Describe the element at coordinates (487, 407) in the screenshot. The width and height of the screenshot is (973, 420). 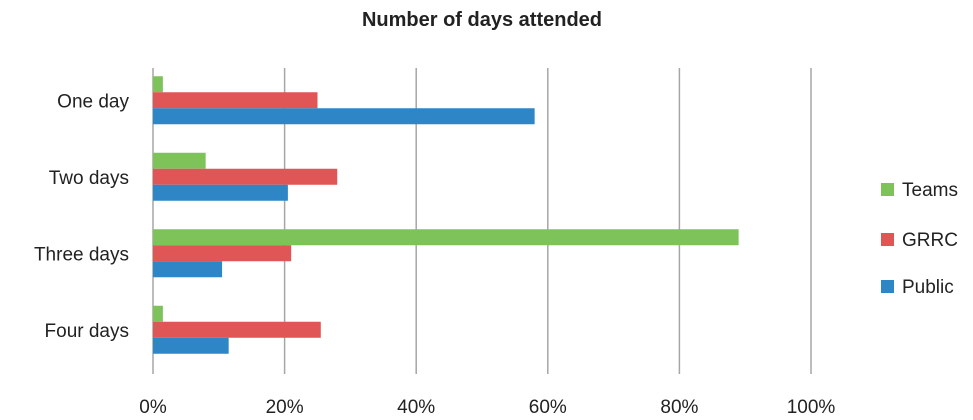
I see `x-tick-labels: 0% 20% 40% 60% 80% 100%` at that location.